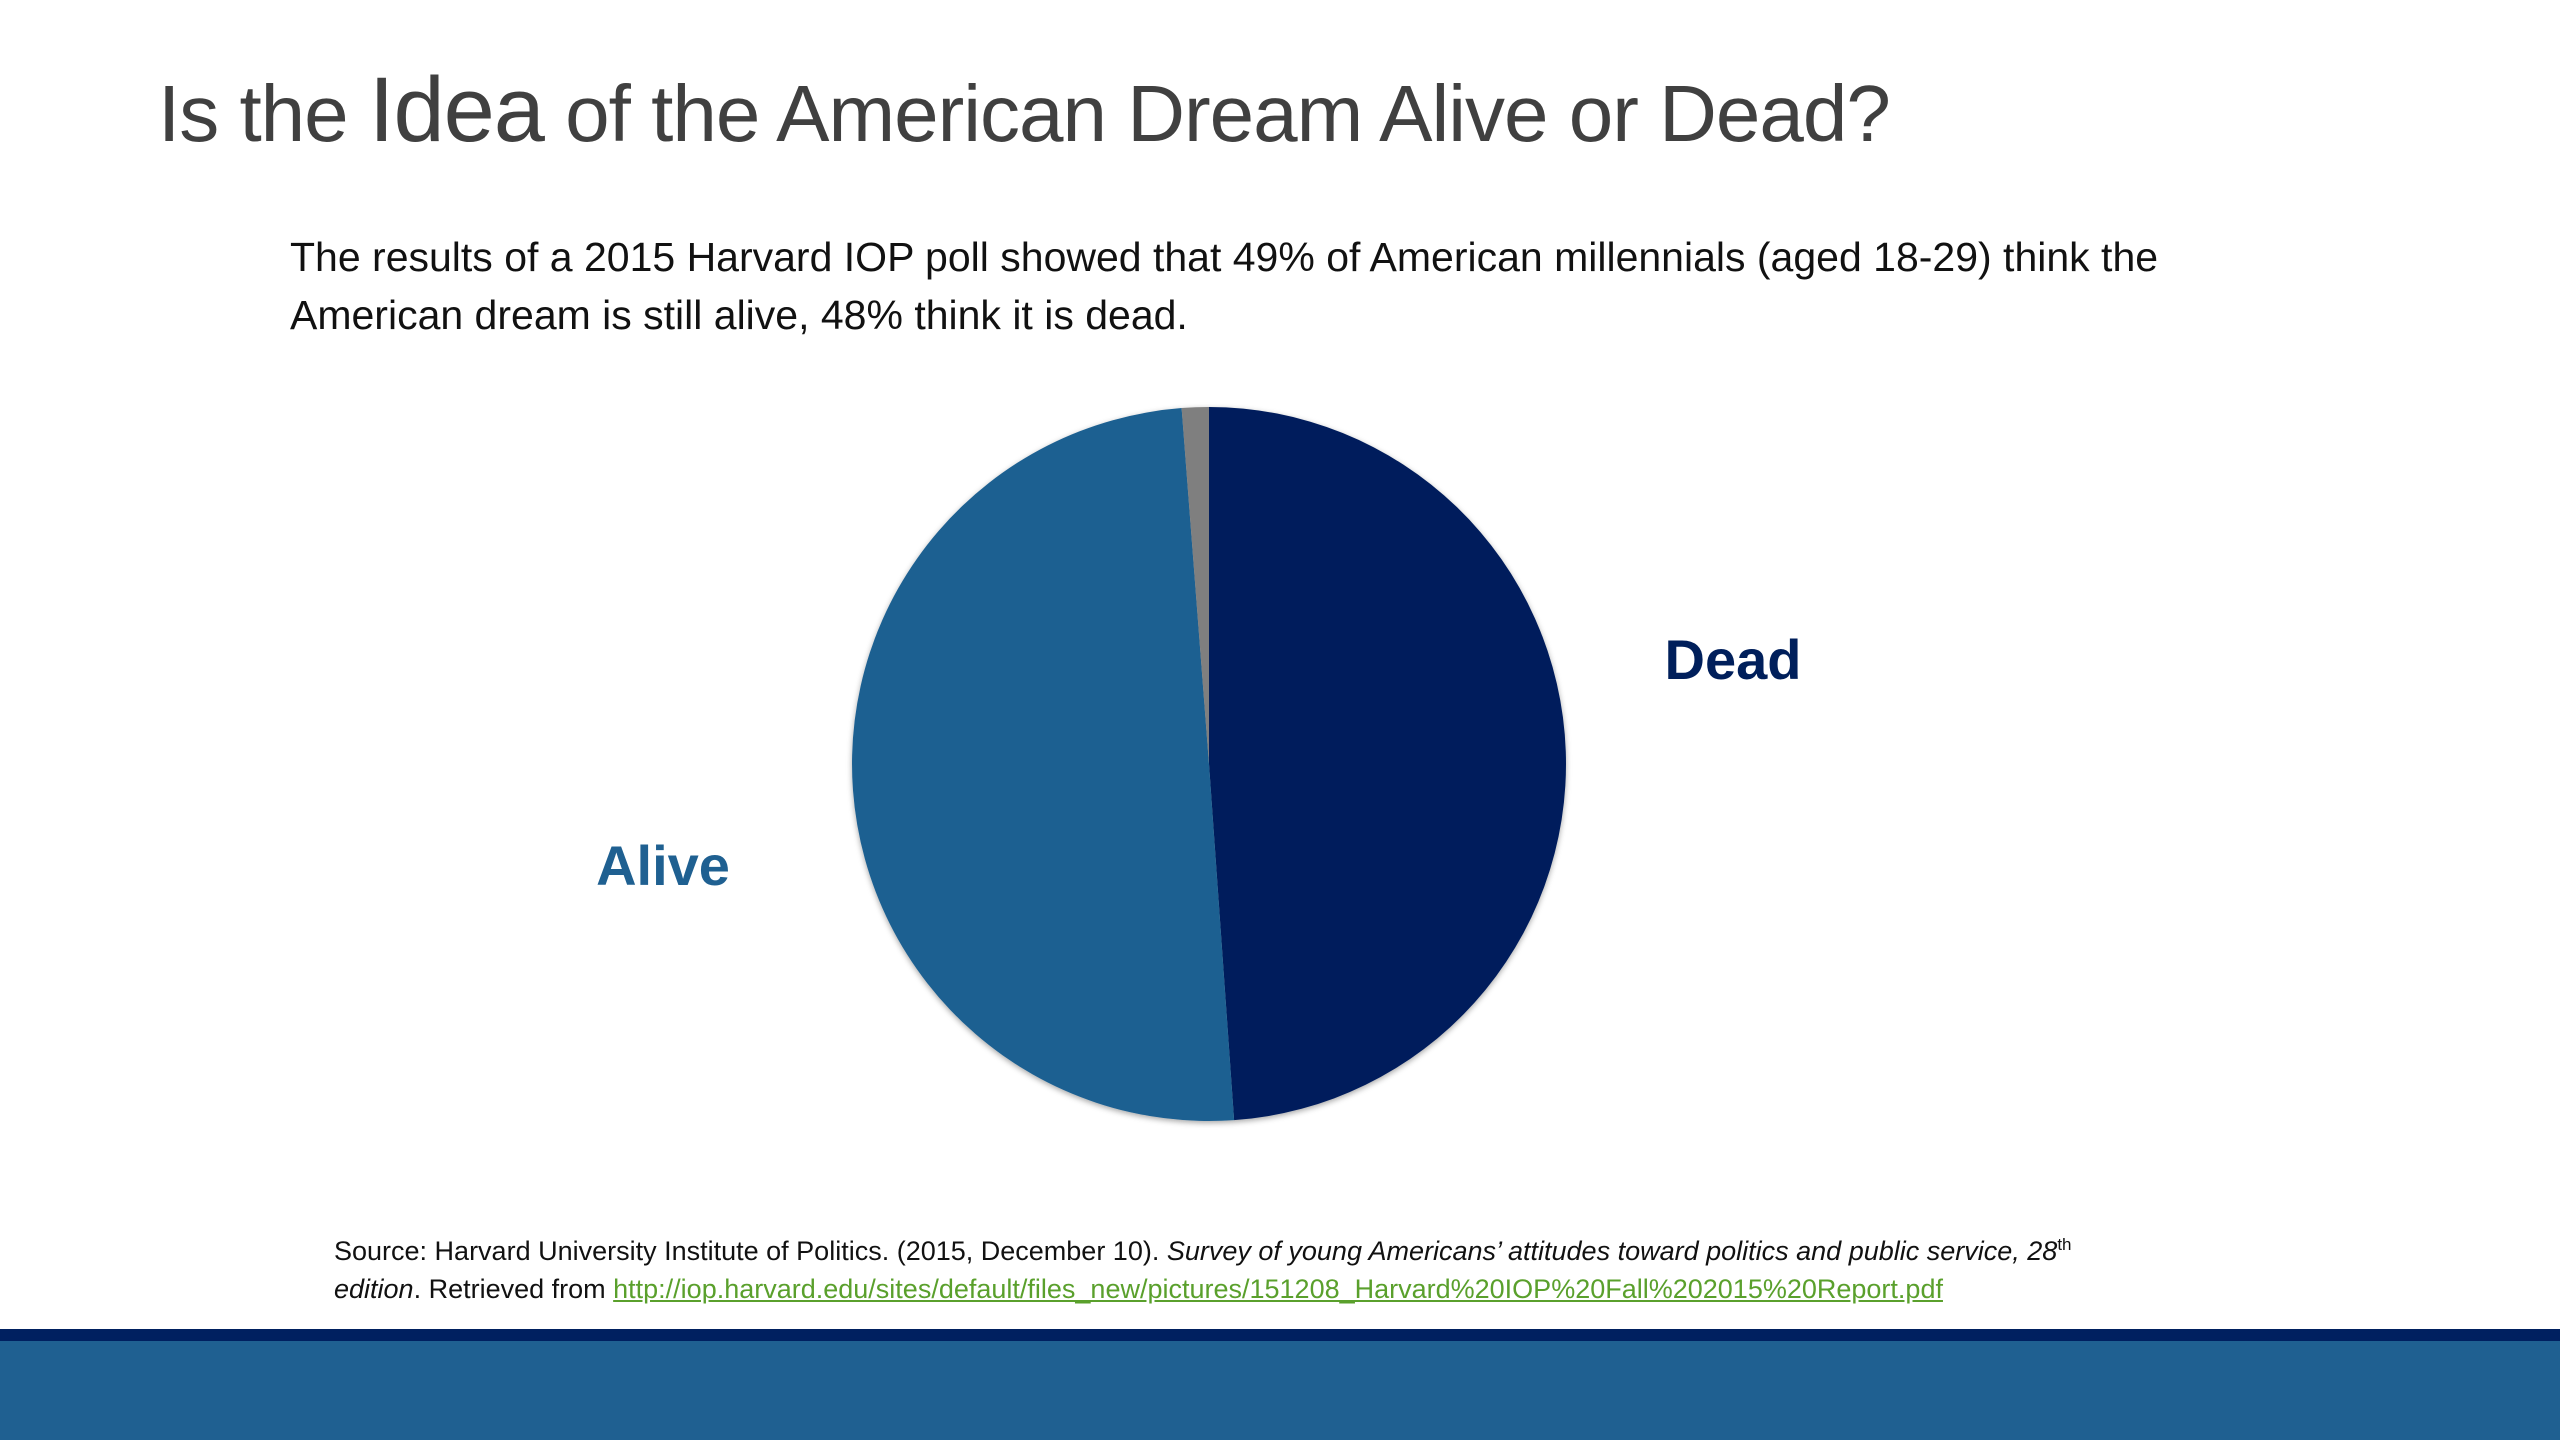 This screenshot has height=1440, width=2560. I want to click on pie-slice-alive, so click(1043, 764).